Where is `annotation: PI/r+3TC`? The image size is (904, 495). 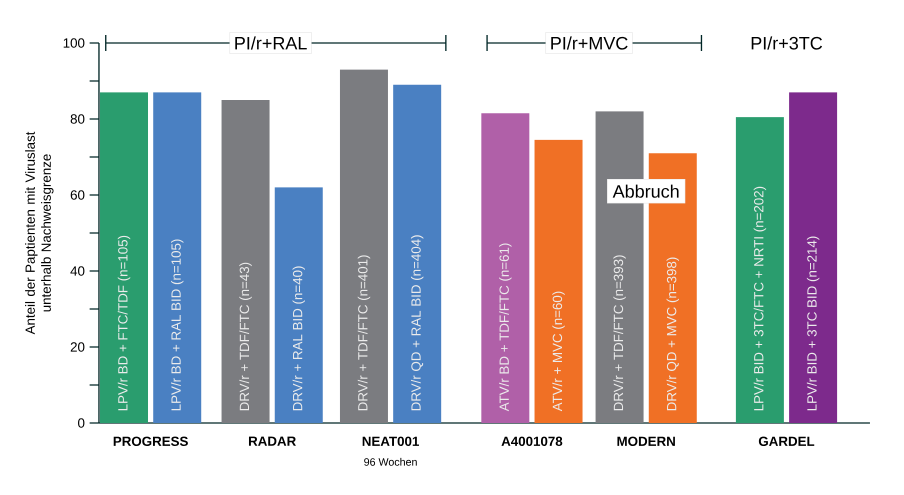
annotation: PI/r+3TC is located at coordinates (787, 43).